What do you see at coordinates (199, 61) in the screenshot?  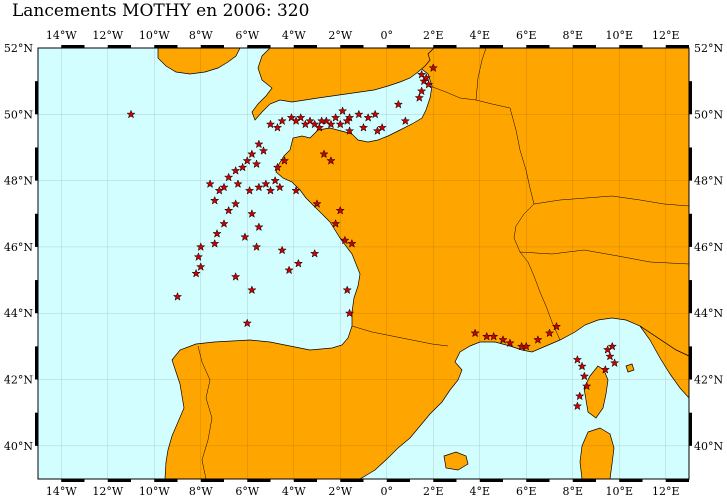 I see `land-ireland` at bounding box center [199, 61].